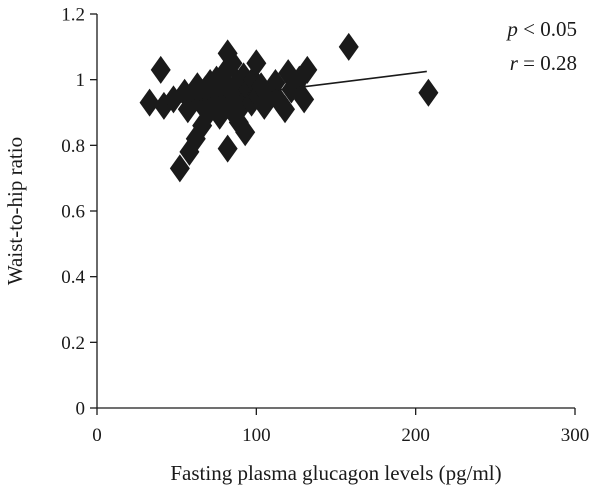  I want to click on y-tick-label: 0.4, so click(73, 277).